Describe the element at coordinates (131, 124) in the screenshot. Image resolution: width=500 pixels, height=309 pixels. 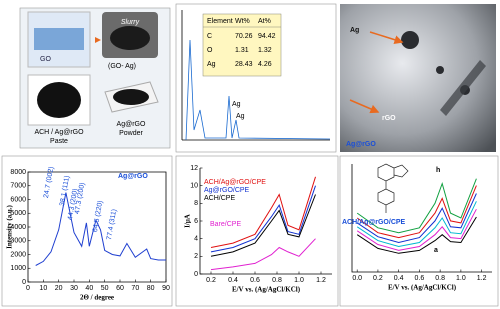
I see `powder-label: Ag@rGO` at that location.